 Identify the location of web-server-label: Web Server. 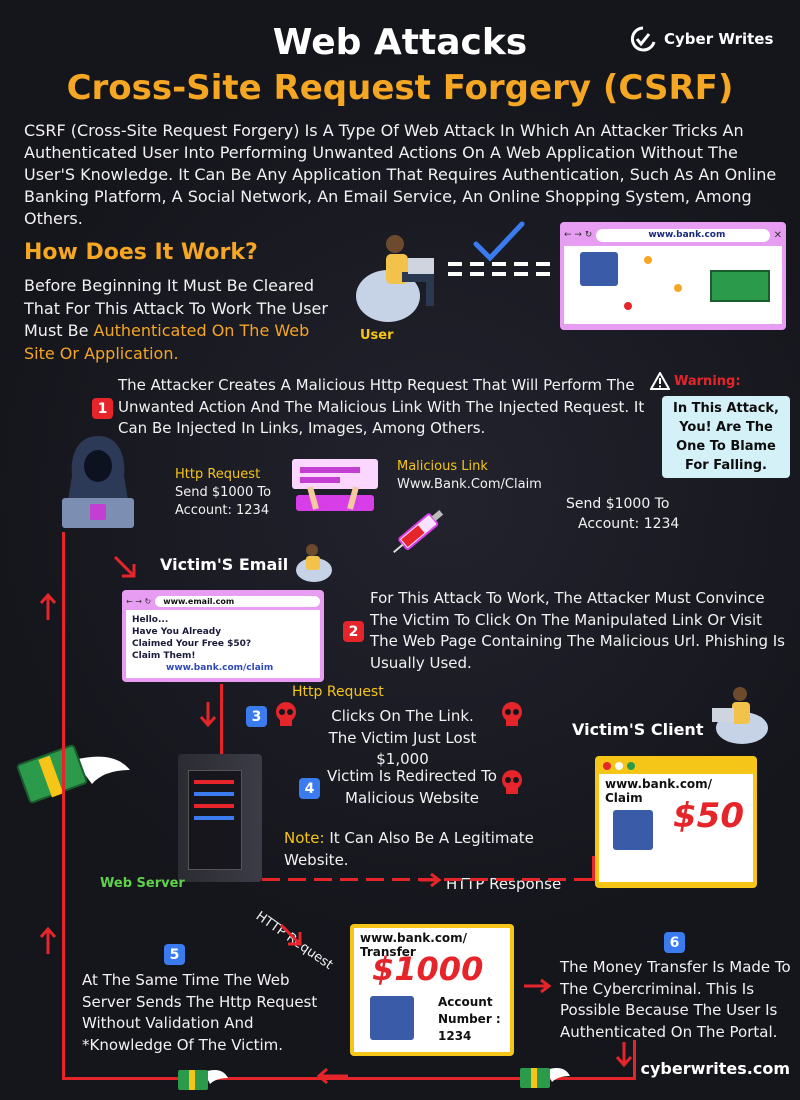
(142, 883).